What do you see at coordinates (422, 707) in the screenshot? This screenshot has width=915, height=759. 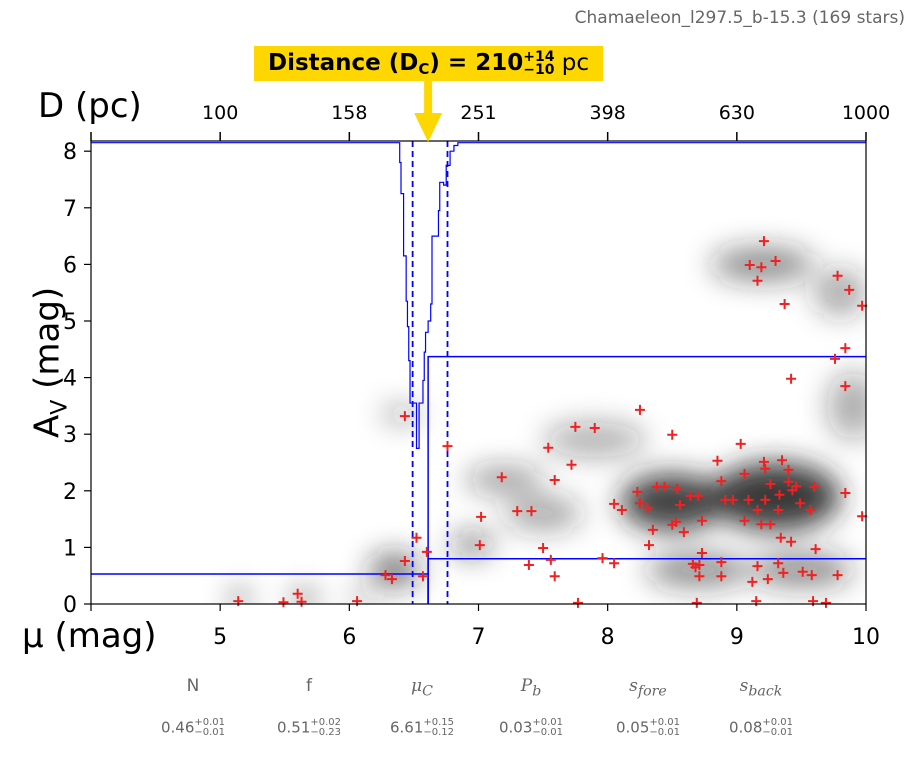 I see `param-2: μC 6.61+0.15 −0.12` at bounding box center [422, 707].